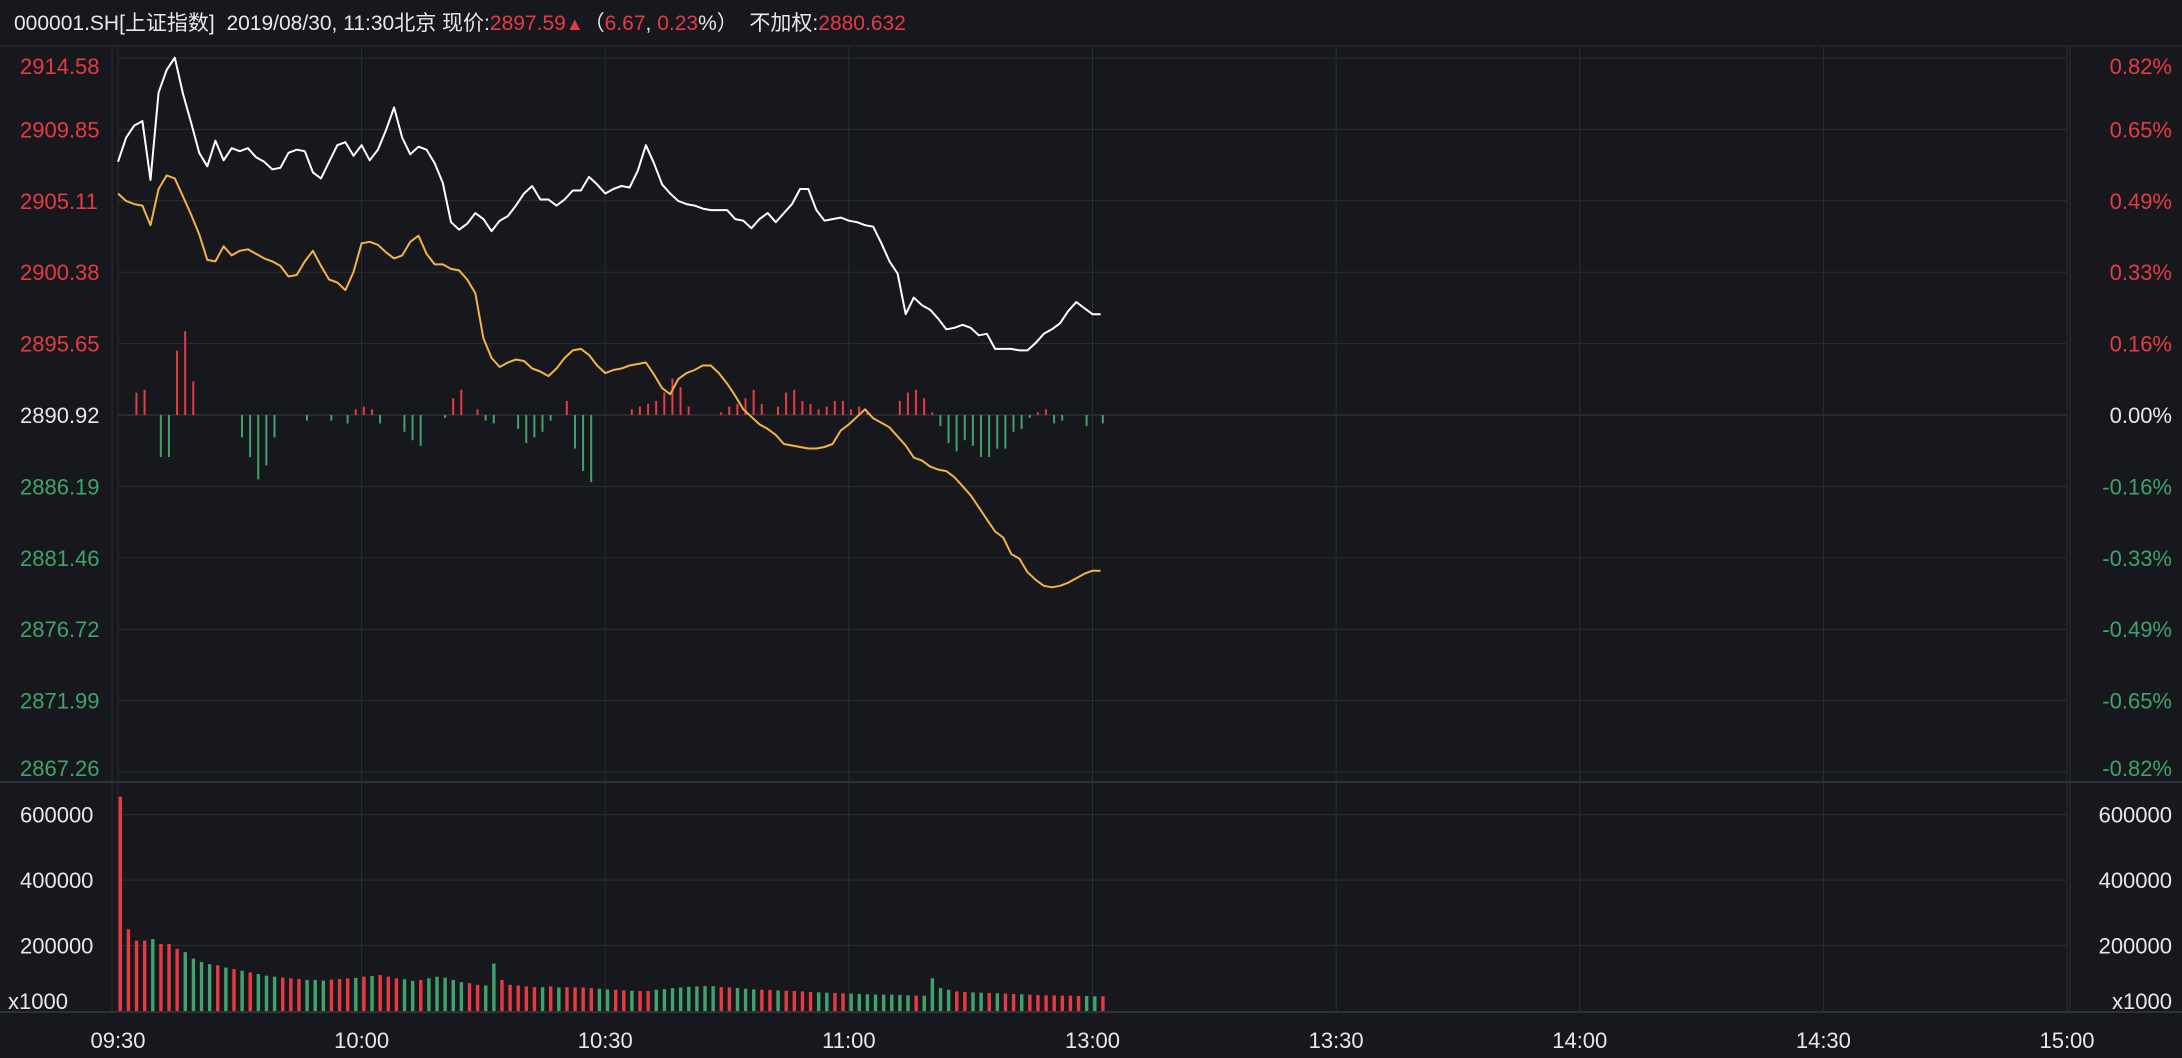 Image resolution: width=2182 pixels, height=1058 pixels. What do you see at coordinates (594, 23) in the screenshot?
I see `paren-open: （` at bounding box center [594, 23].